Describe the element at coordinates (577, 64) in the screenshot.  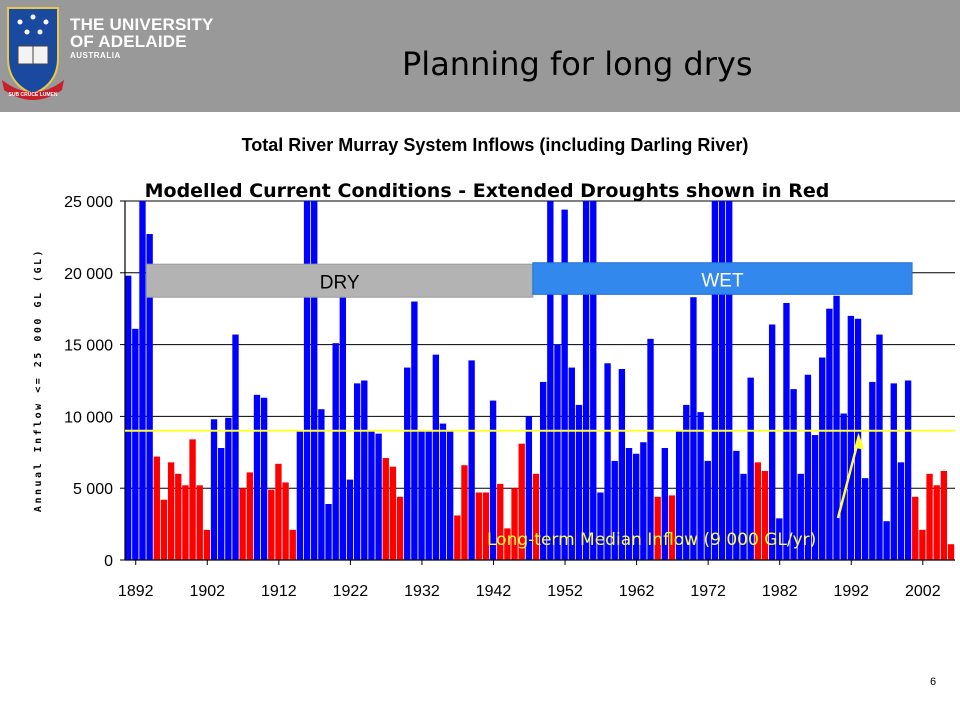
I see `slide-title: Planning for long drys` at that location.